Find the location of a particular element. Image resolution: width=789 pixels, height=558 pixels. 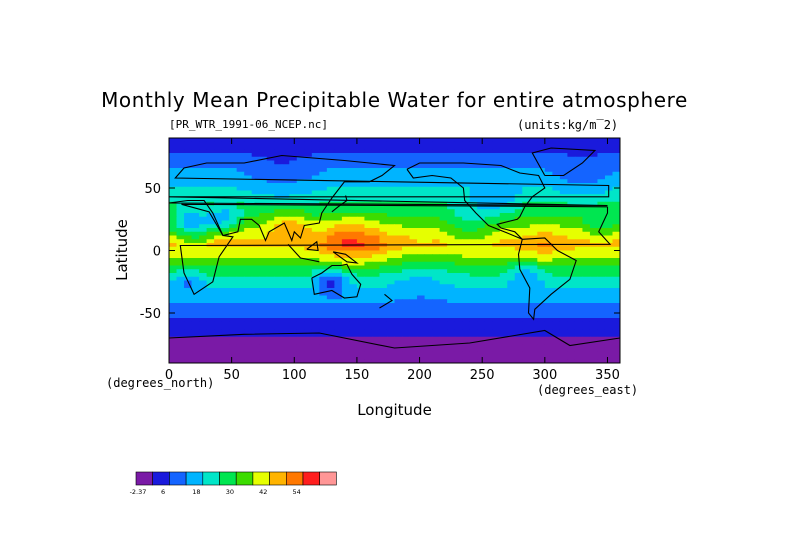

colorbar-swatch is located at coordinates (161, 478).